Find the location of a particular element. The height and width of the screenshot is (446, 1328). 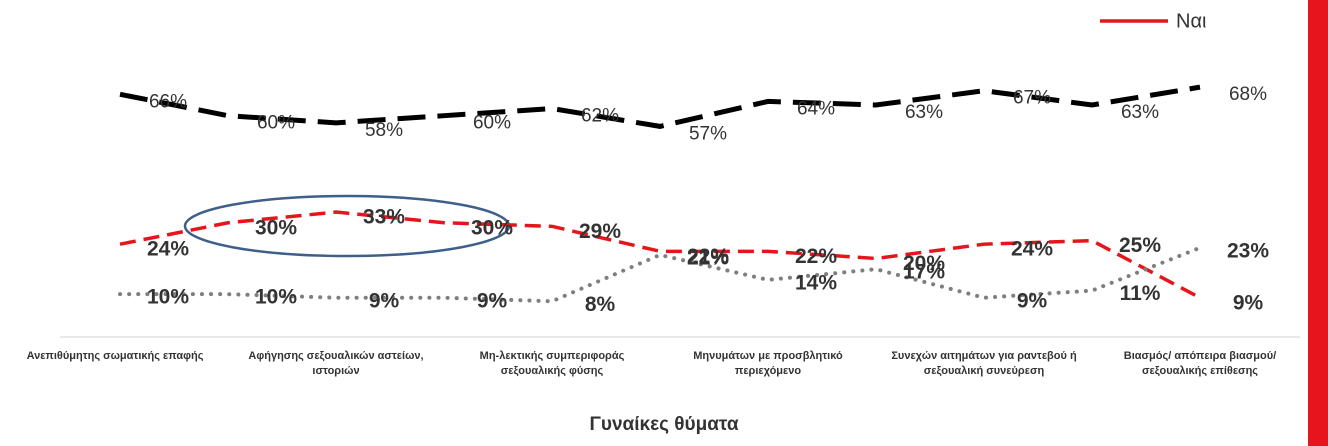

x-axis-title: Γυναίκες θύματα is located at coordinates (663, 424).